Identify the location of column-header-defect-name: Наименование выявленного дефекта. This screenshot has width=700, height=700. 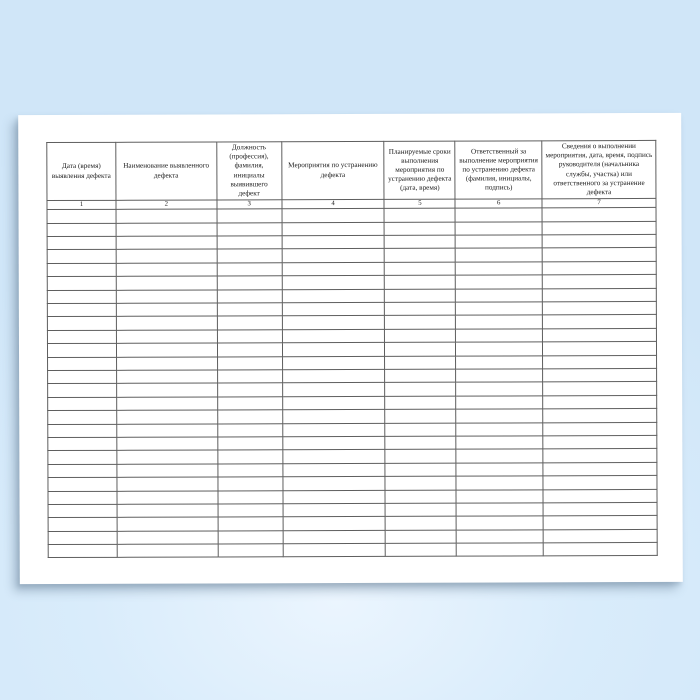
(166, 171).